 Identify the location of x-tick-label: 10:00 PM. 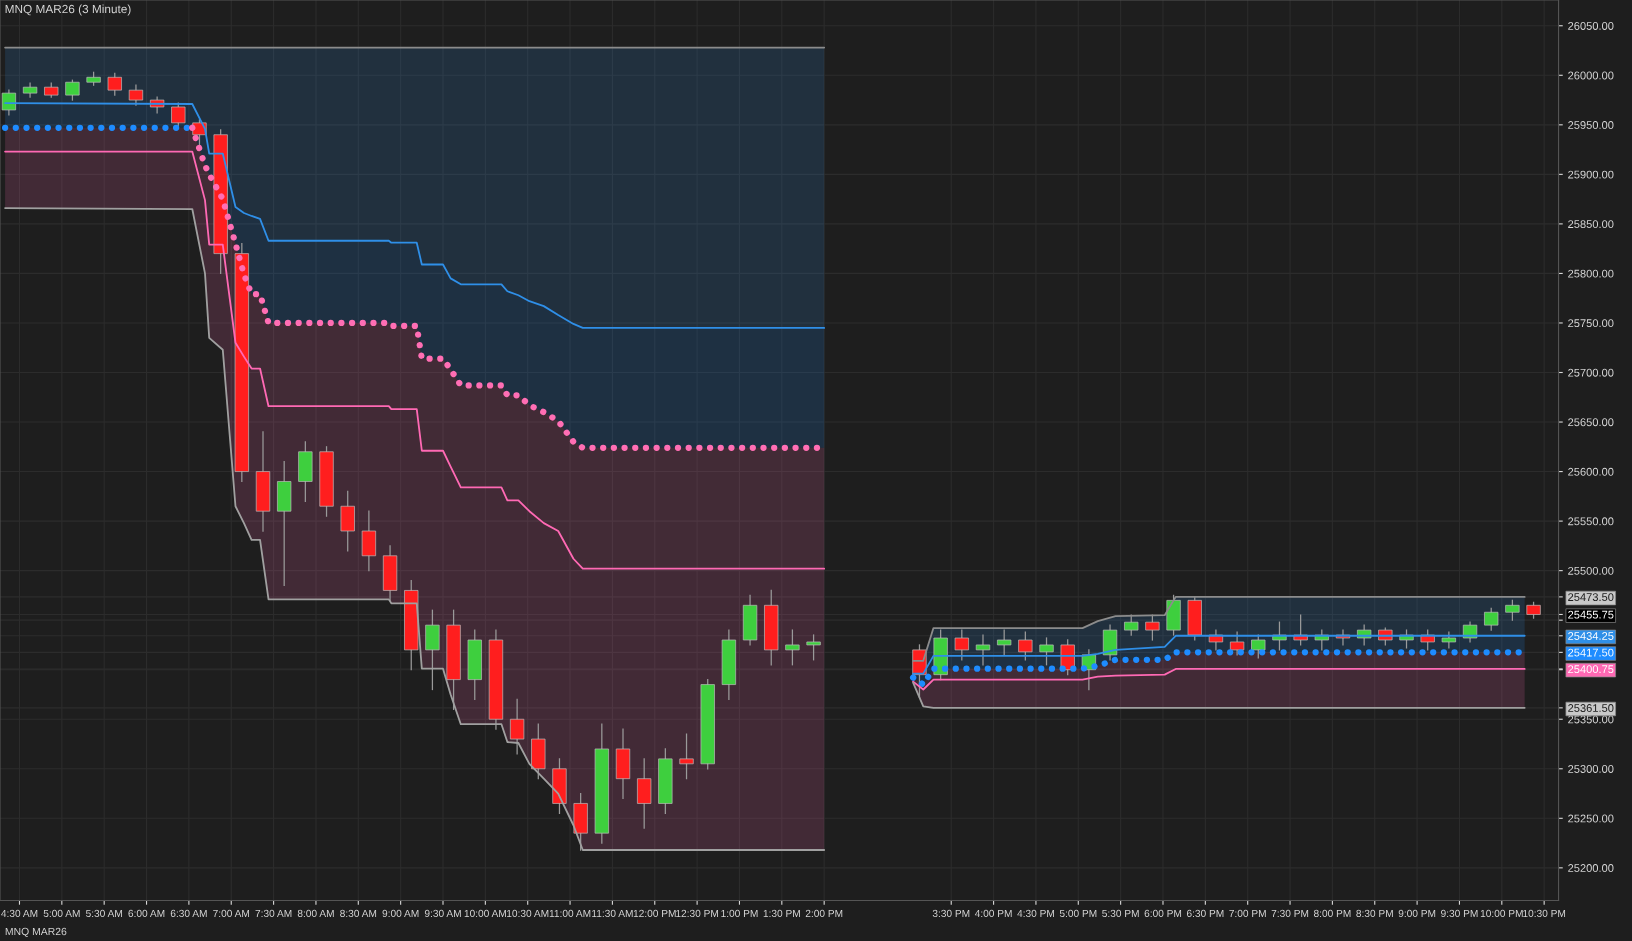
(1501, 913).